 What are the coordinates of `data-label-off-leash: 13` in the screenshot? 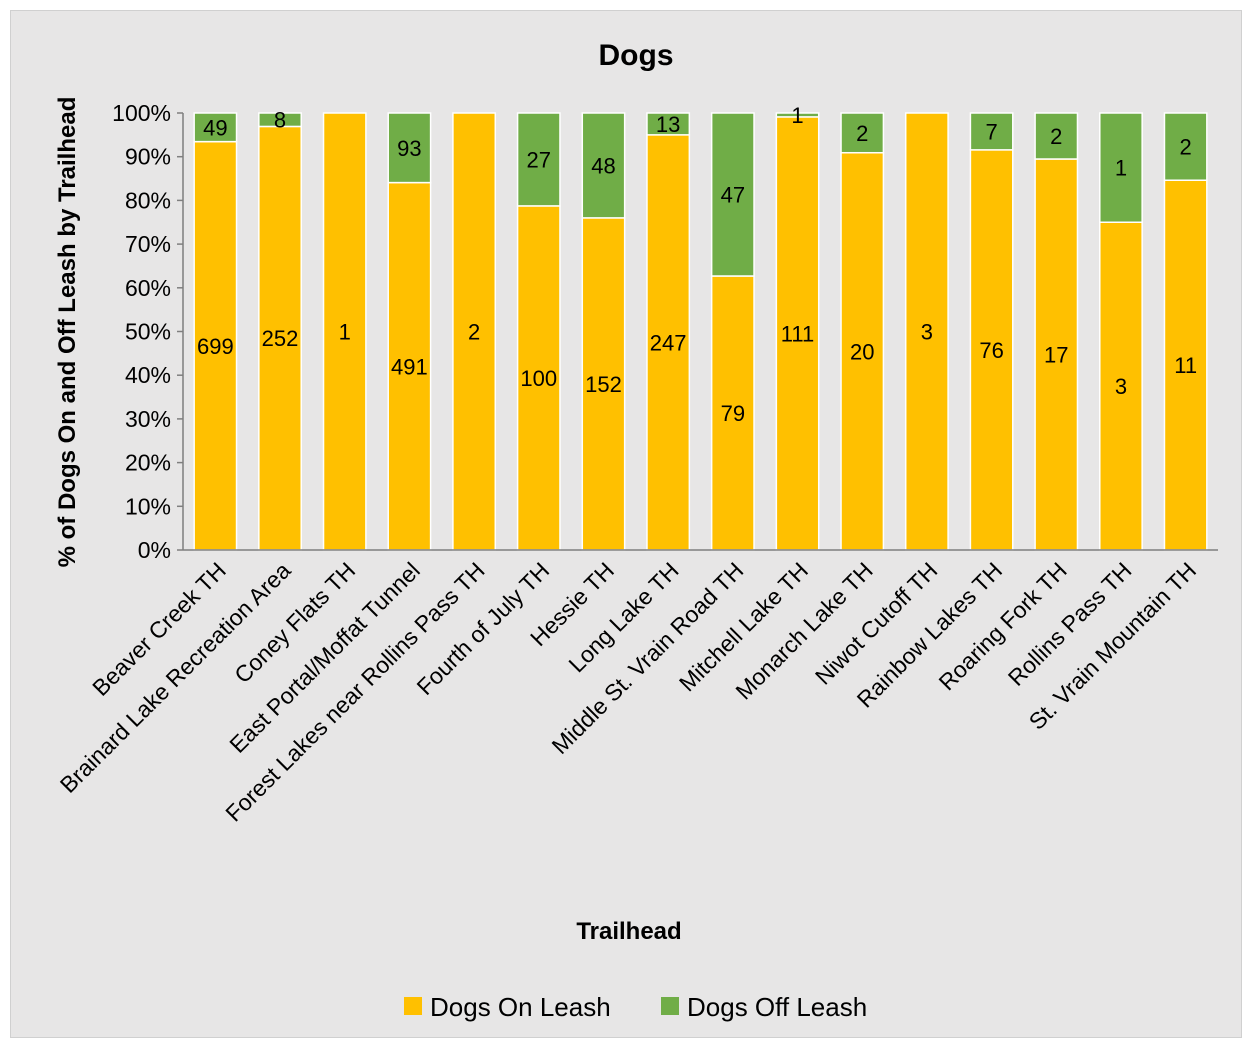 It's located at (668, 124).